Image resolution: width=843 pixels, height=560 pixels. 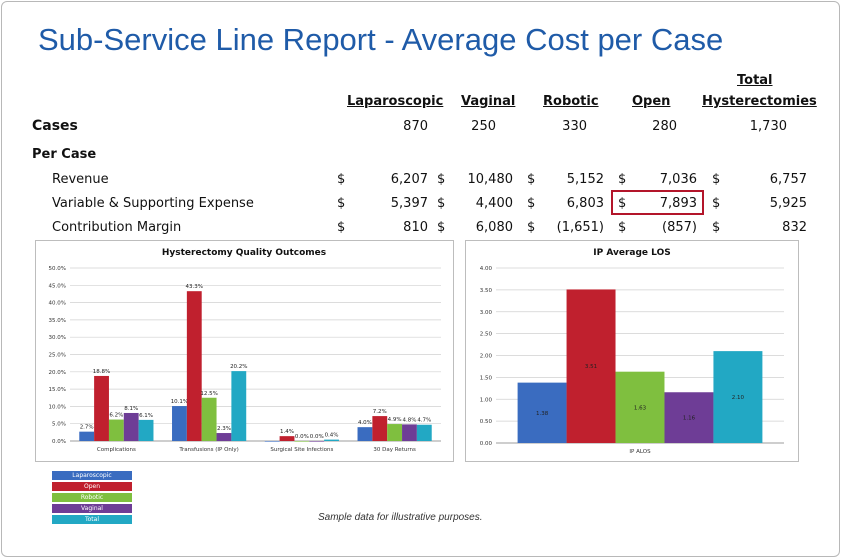 I want to click on expense-open: 7,893, so click(x=678, y=203).